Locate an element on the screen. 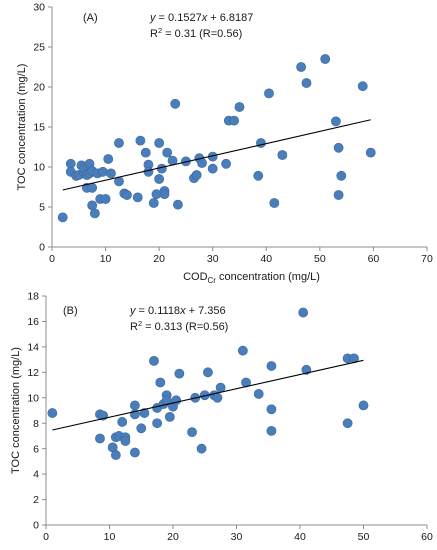  x-tick-label: 70 is located at coordinates (427, 259).